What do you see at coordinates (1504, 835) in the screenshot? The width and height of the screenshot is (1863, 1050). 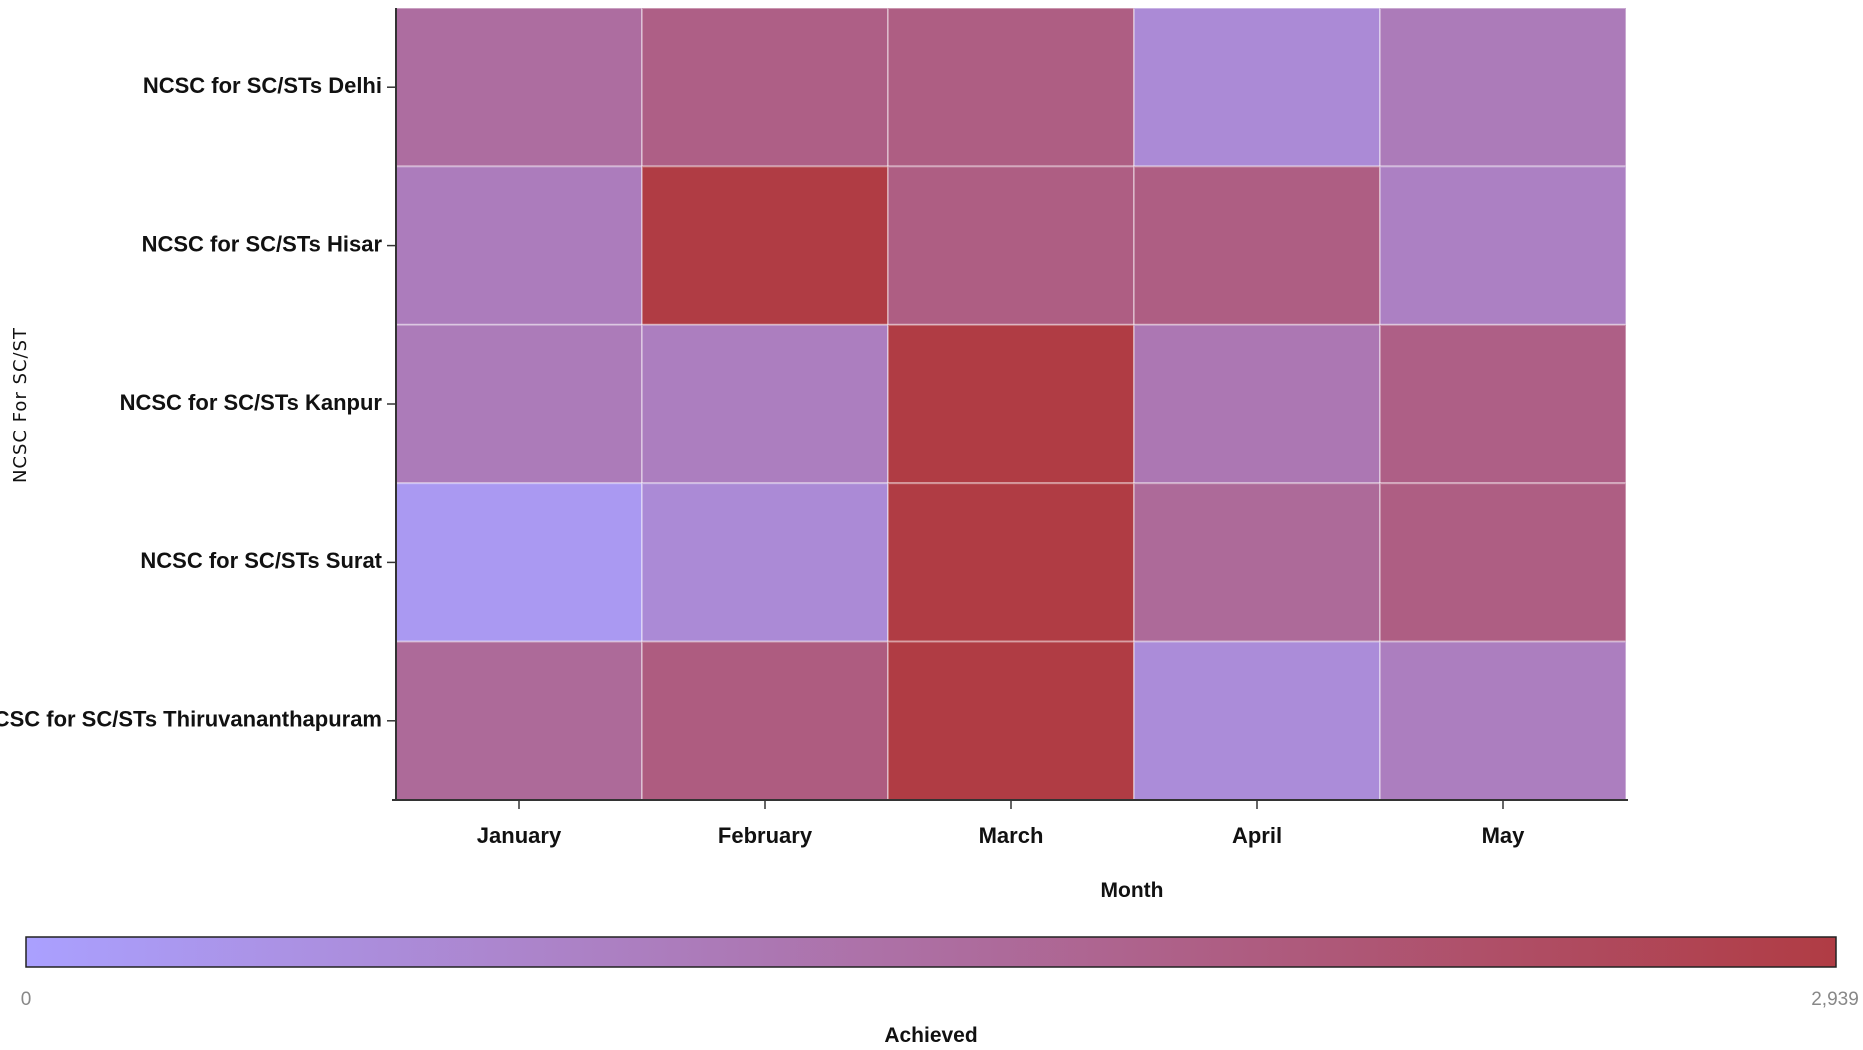 I see `x-tick-label: May` at bounding box center [1504, 835].